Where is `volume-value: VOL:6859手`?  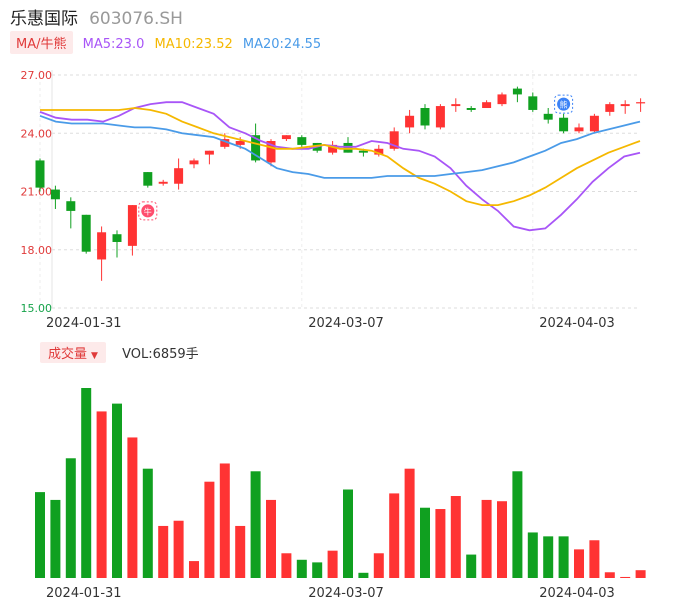 volume-value: VOL:6859手 is located at coordinates (160, 354).